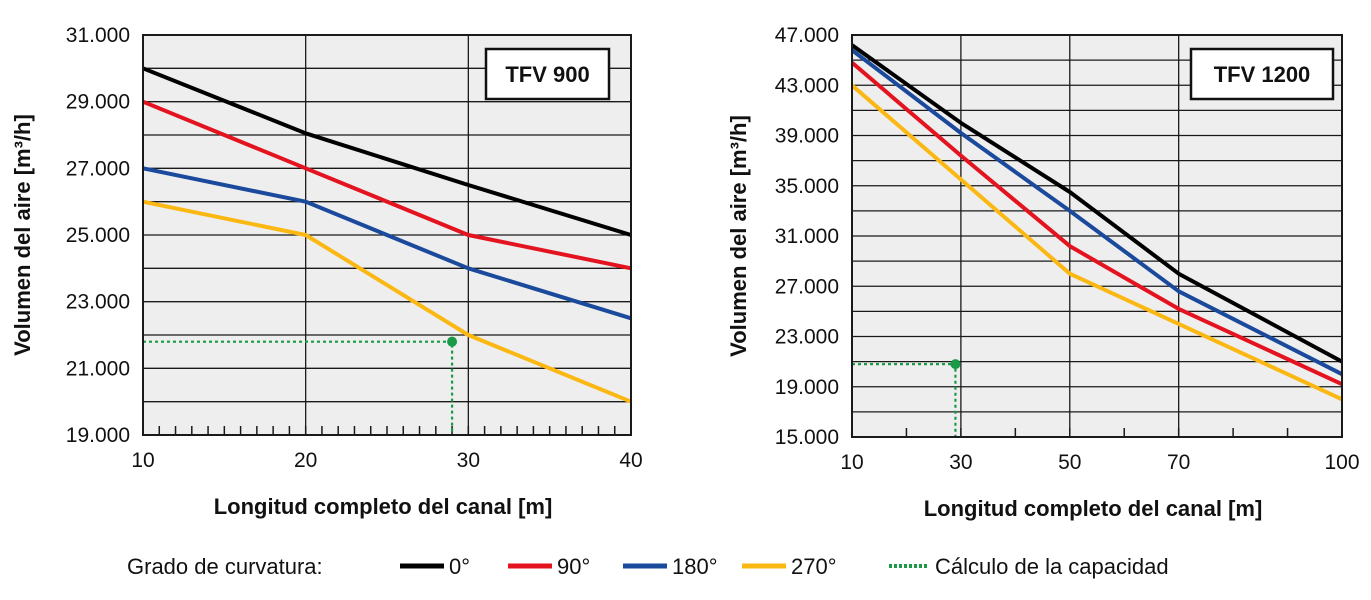  Describe the element at coordinates (305, 460) in the screenshot. I see `x-tick-label: 20` at that location.